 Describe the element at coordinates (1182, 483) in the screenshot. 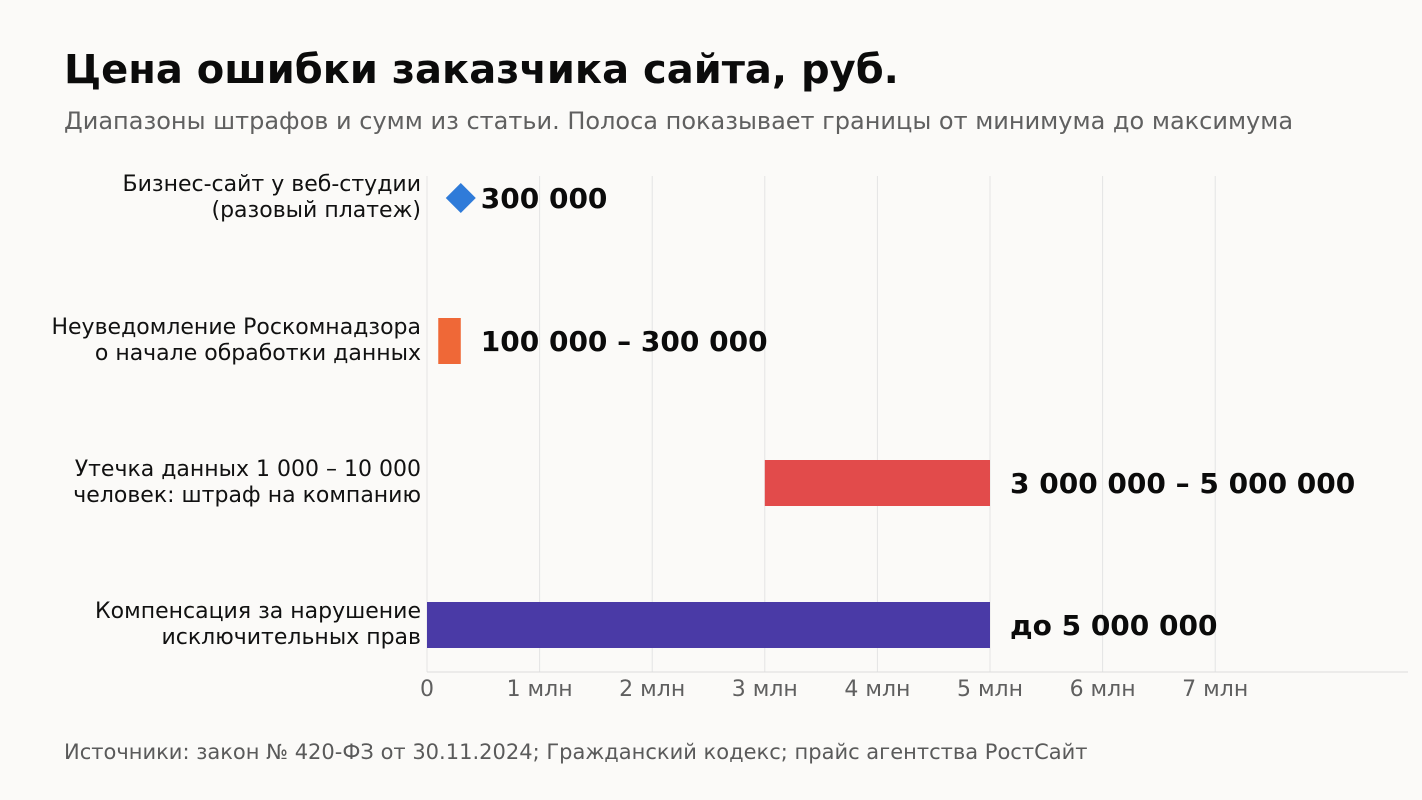

I see `value-label: 3 000 000 – 5 000 000` at that location.